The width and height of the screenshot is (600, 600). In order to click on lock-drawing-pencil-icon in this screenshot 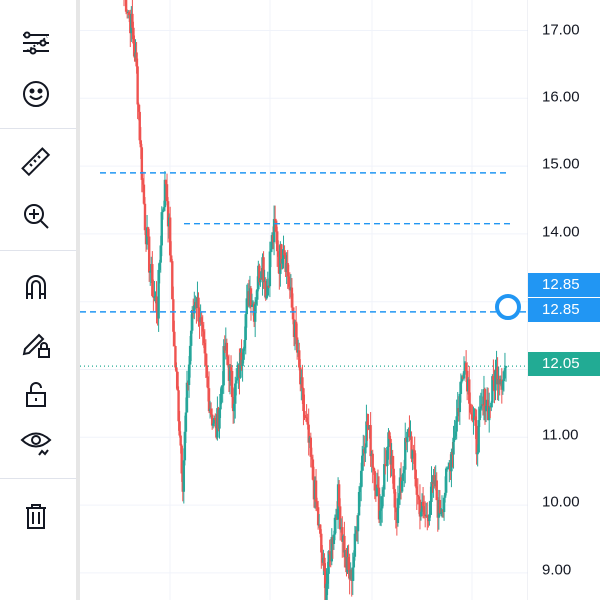, I will do `click(36, 344)`.